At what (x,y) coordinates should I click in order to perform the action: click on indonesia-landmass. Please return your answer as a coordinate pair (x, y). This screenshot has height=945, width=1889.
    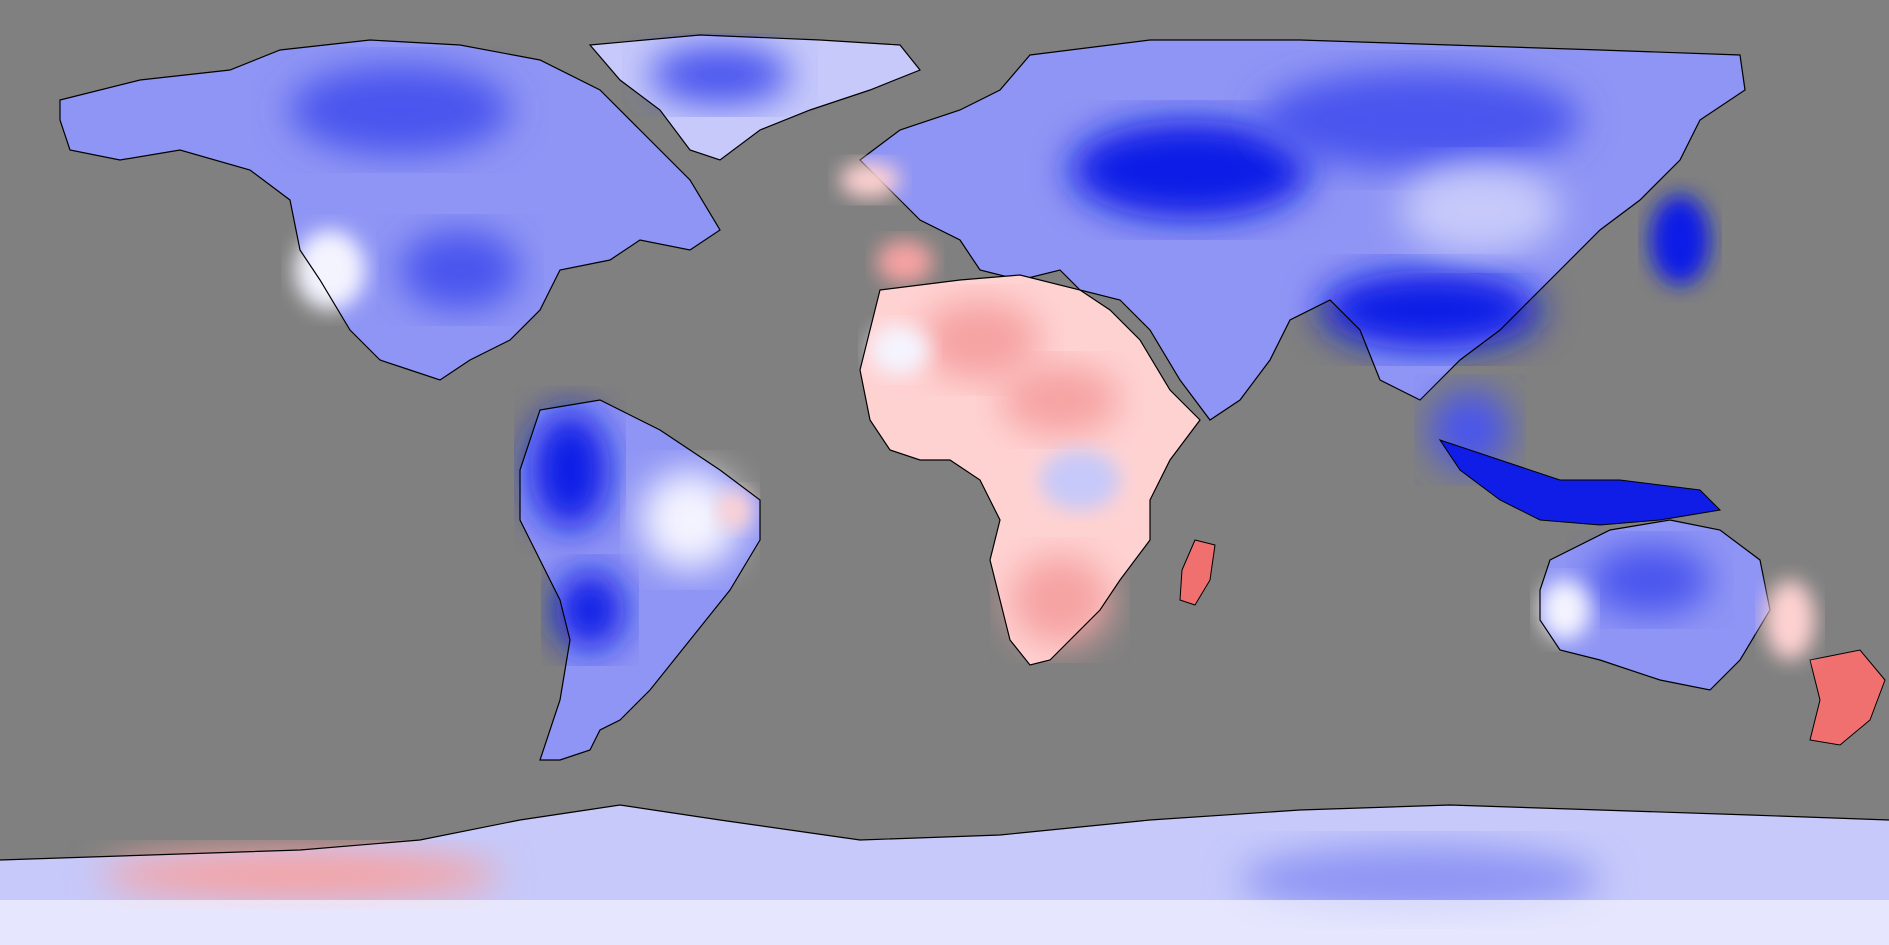
    Looking at the image, I should click on (1580, 482).